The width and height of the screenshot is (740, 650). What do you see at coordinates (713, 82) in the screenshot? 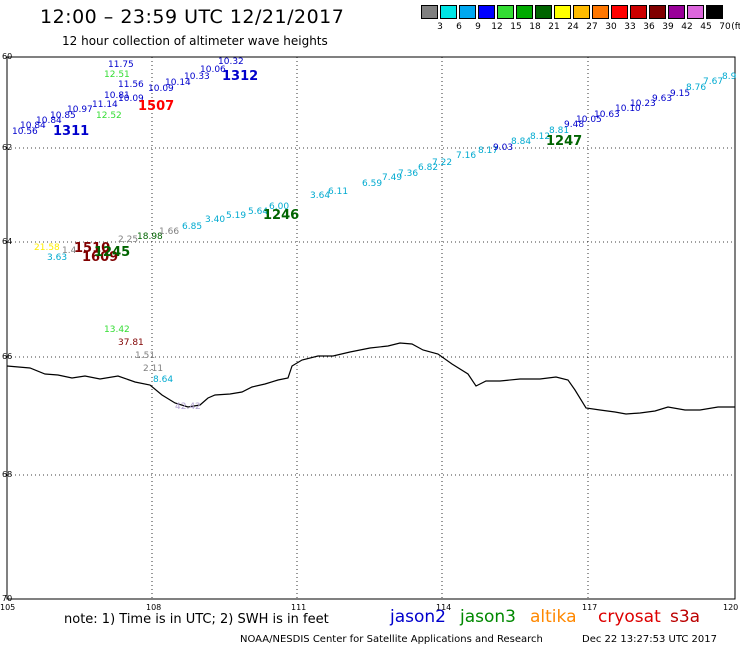
I see `swh-value: 7.67` at bounding box center [713, 82].